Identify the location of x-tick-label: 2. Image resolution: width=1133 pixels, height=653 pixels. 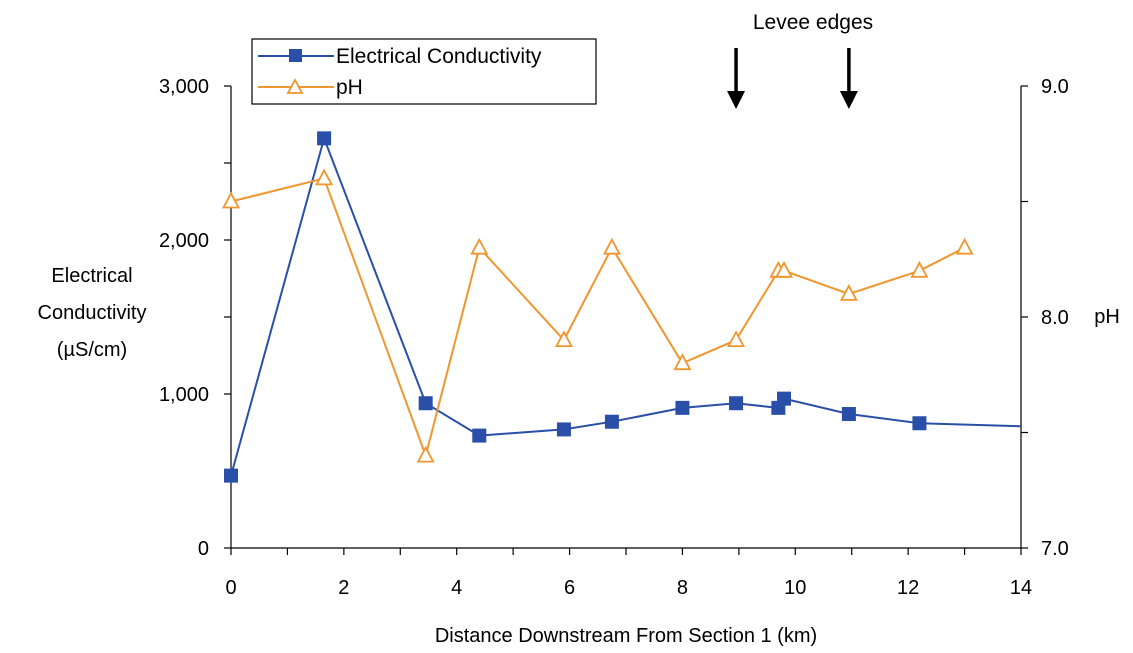
(343, 588).